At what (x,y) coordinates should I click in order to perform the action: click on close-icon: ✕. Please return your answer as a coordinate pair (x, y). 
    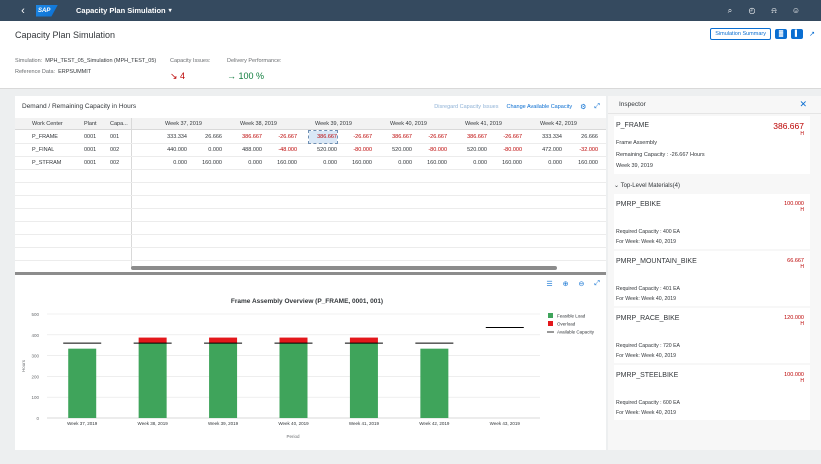
    Looking at the image, I should click on (803, 104).